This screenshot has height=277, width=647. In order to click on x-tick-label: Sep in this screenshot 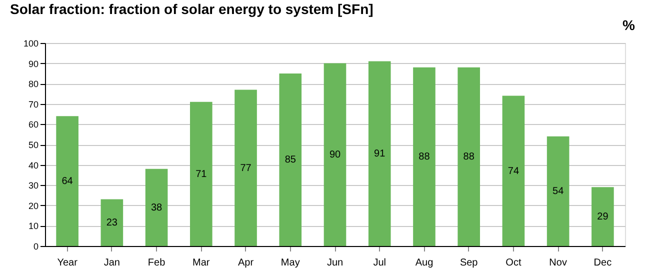, I will do `click(469, 263)`.